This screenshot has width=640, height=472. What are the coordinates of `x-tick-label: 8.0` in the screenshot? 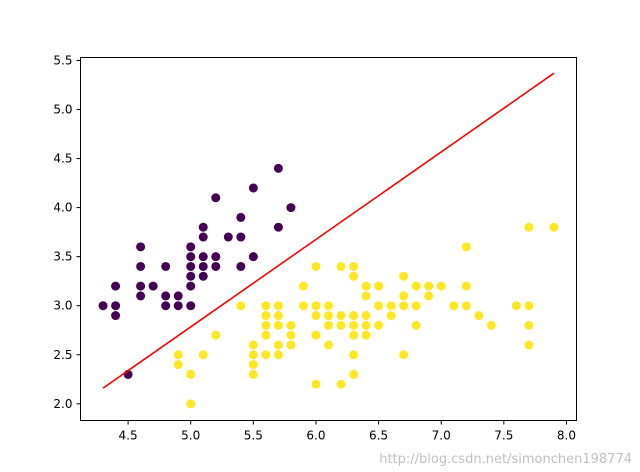 It's located at (566, 436).